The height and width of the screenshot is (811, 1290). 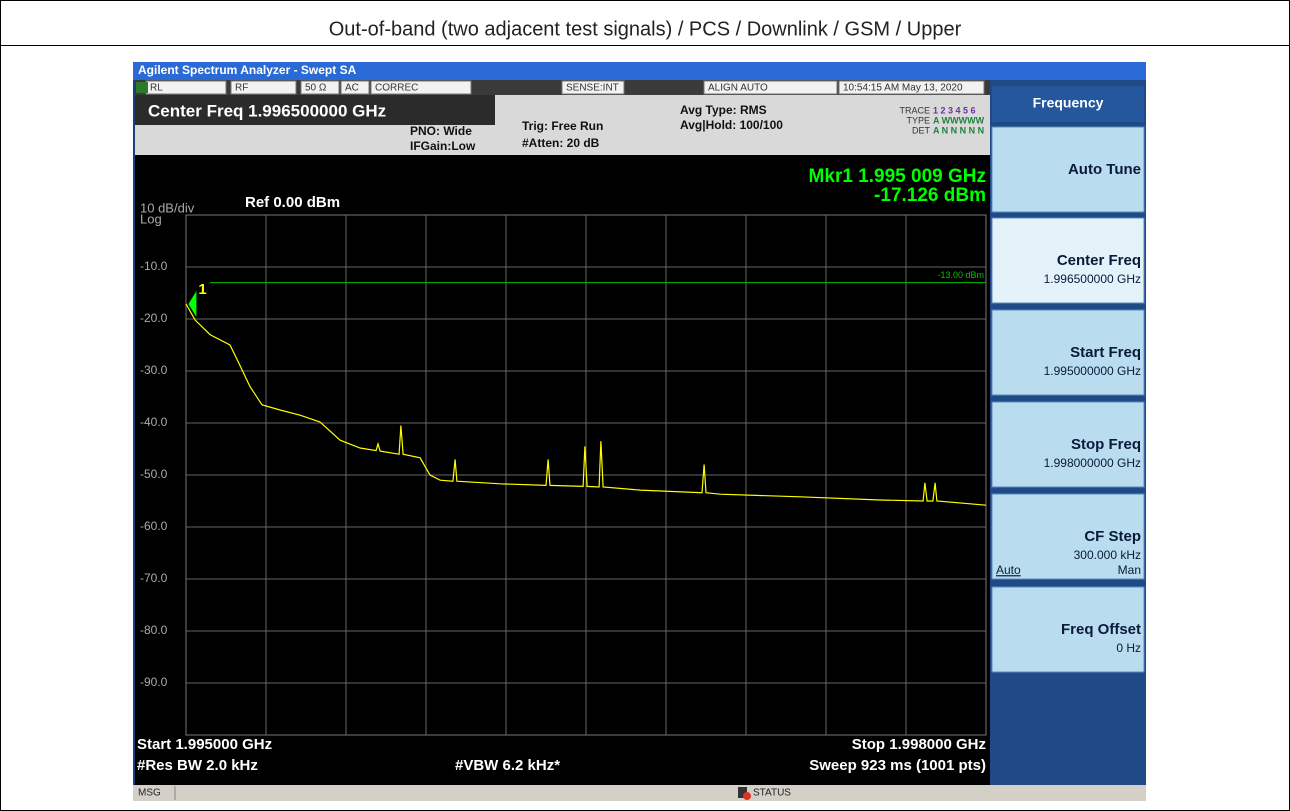 I want to click on menu-title-bg, so click(x=1068, y=104).